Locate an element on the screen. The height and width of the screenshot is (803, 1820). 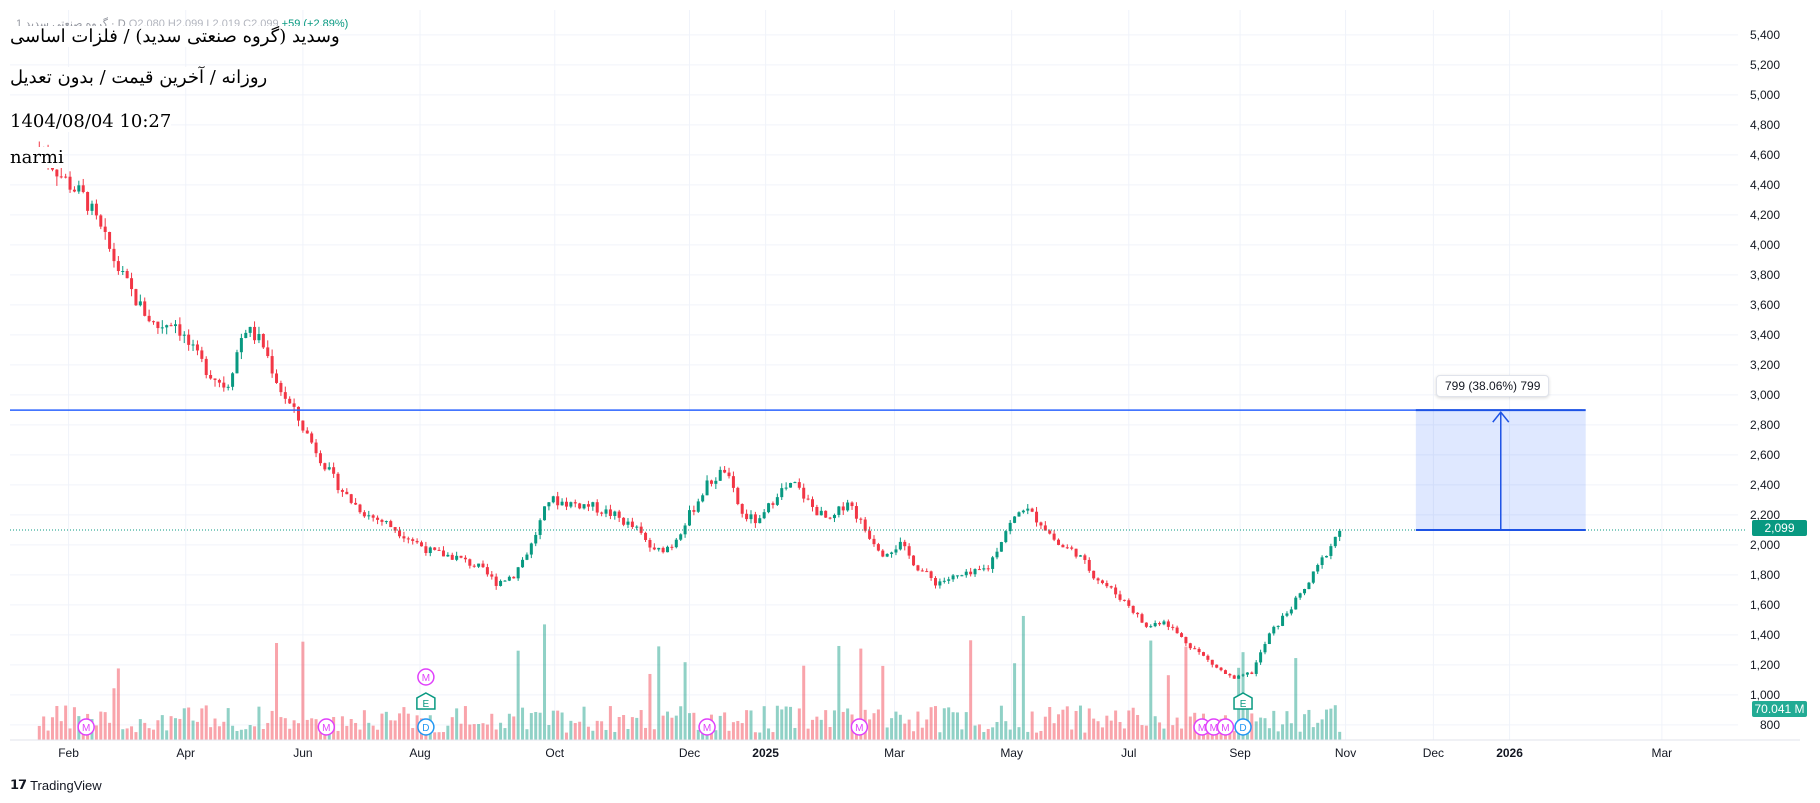
price-tick-label: 2,200 is located at coordinates (1765, 515).